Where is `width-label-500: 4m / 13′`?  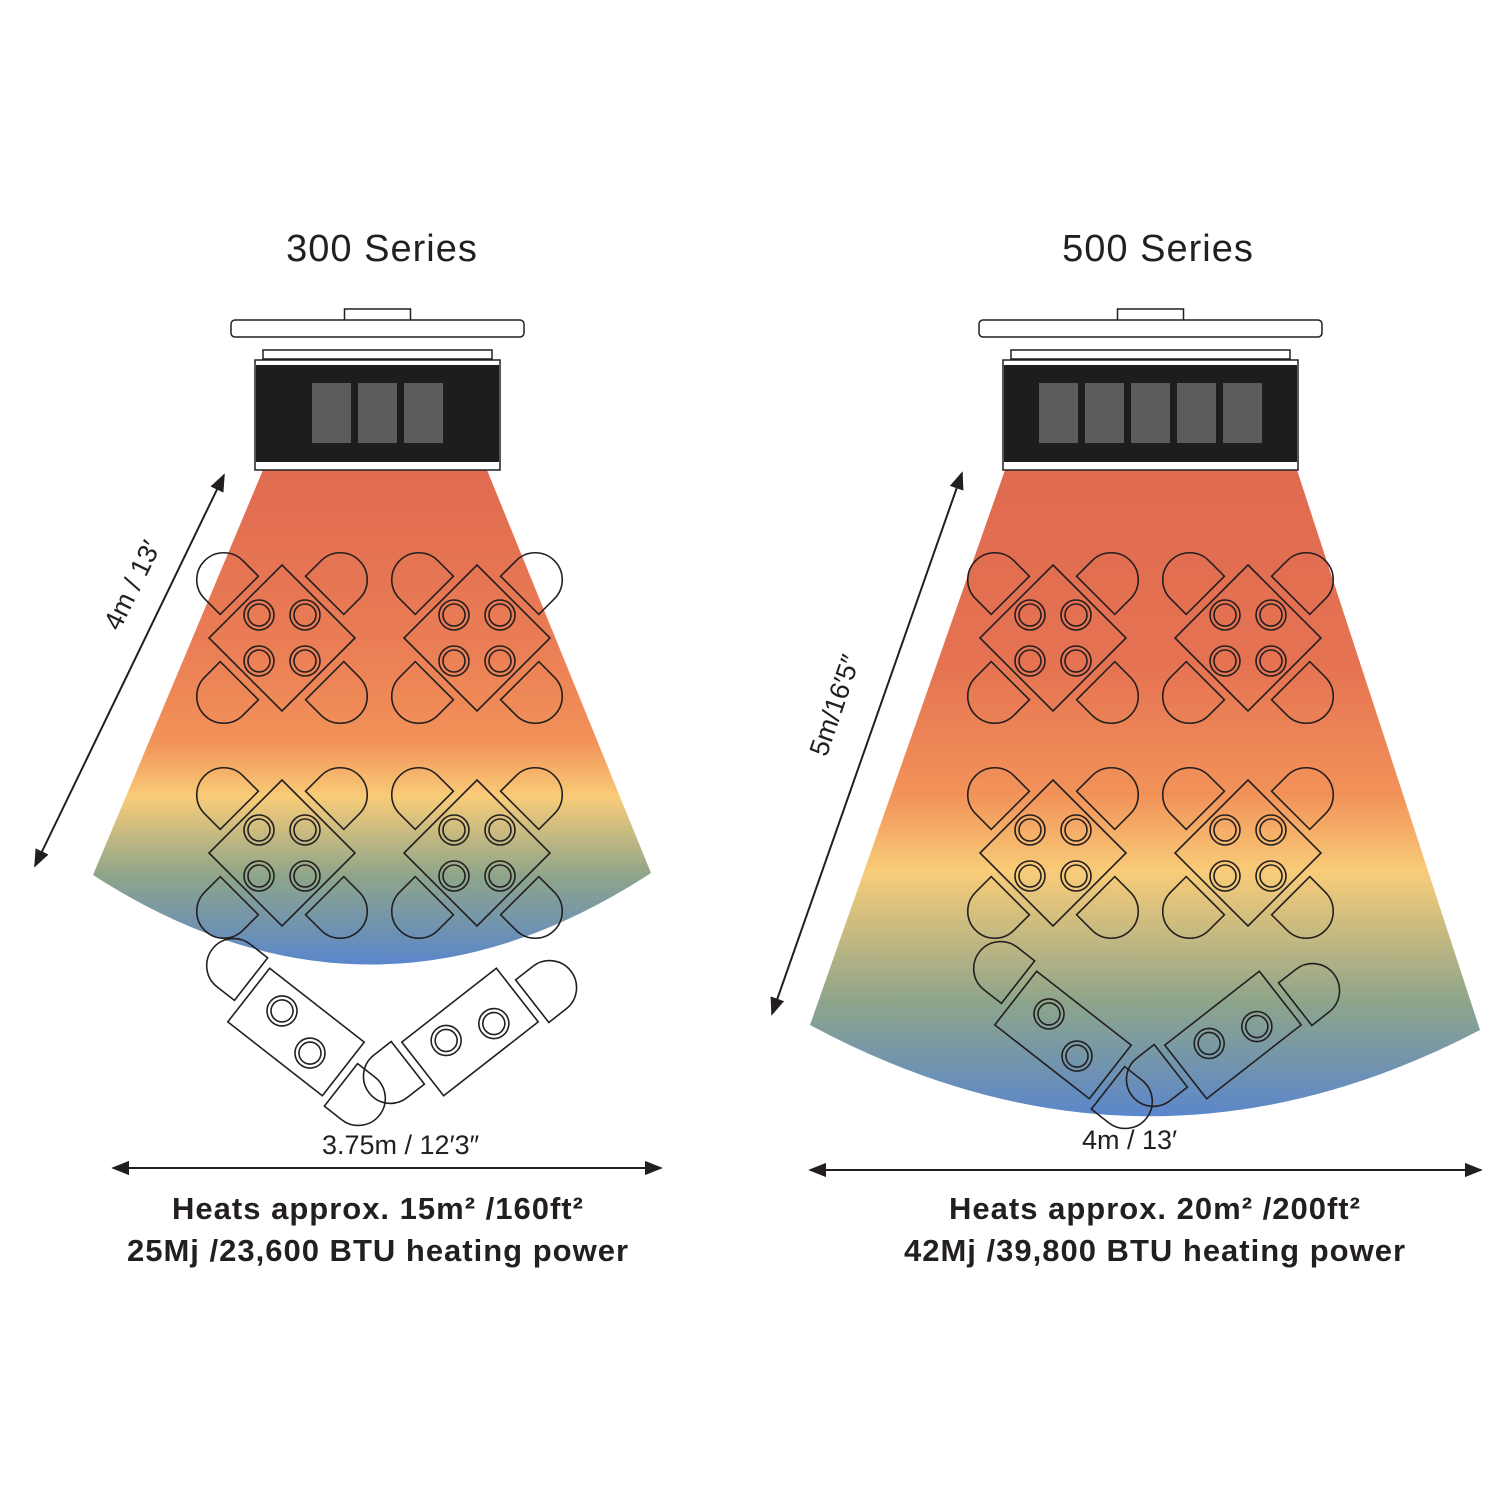
width-label-500: 4m / 13′ is located at coordinates (1130, 1140).